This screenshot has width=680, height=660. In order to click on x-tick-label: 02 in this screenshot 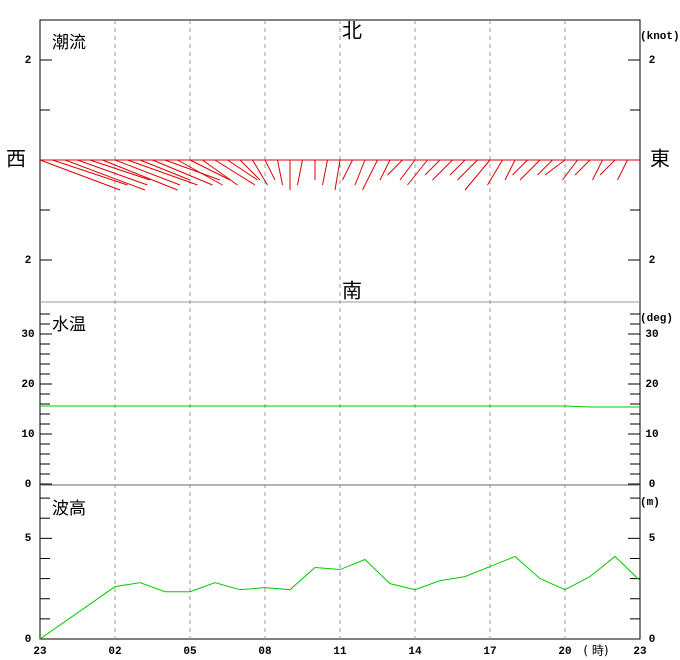, I will do `click(114, 652)`.